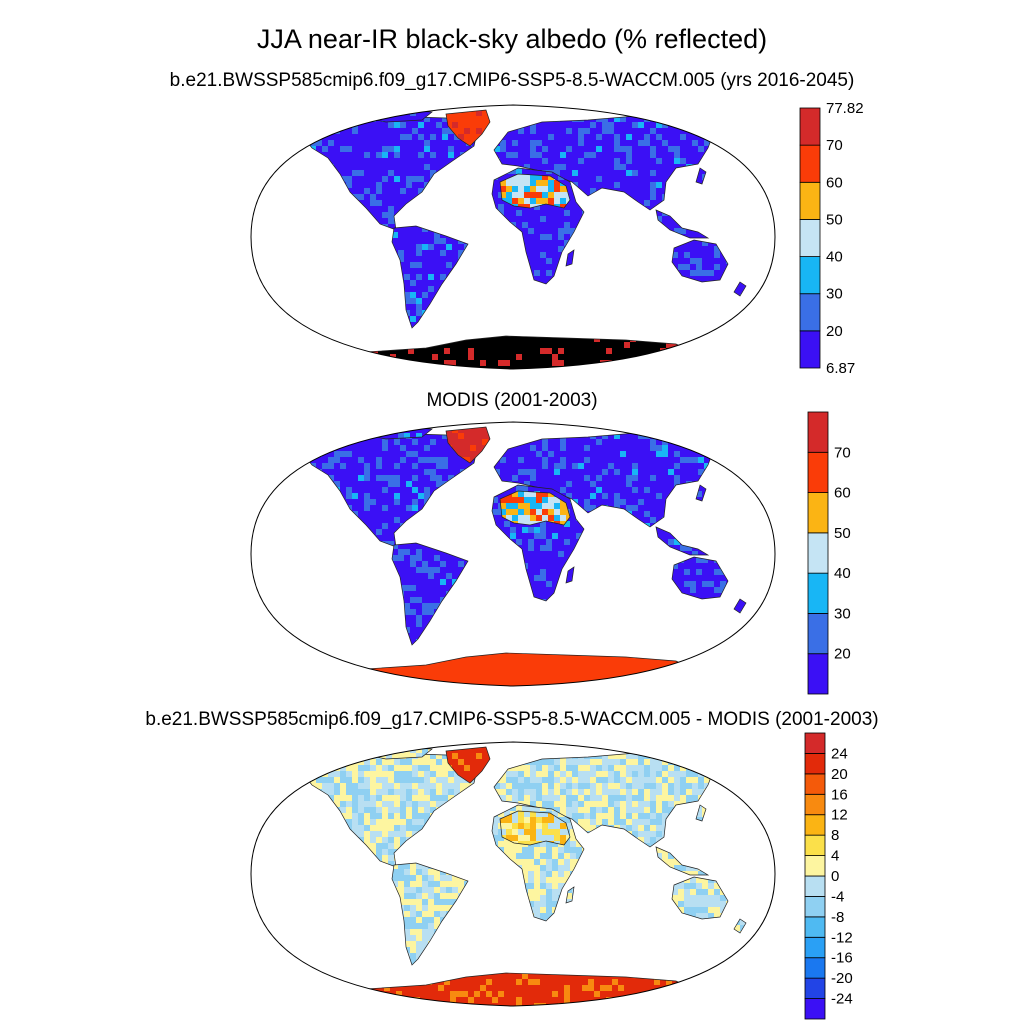 Image resolution: width=1024 pixels, height=1024 pixels. I want to click on colorbar-modis: 20 30 40 50 60 70, so click(829, 553).